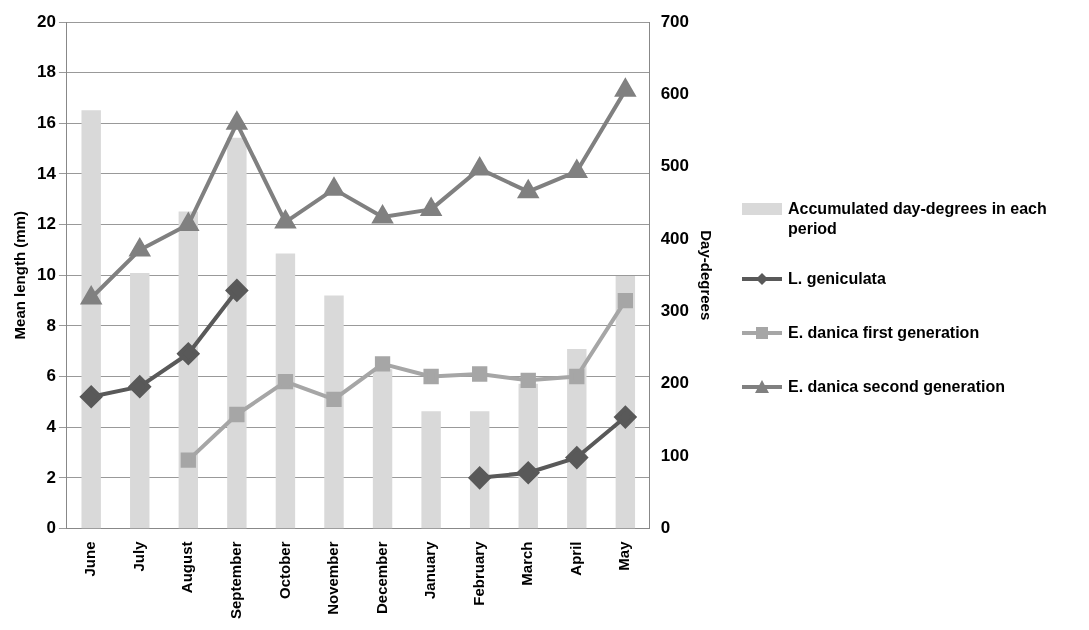  I want to click on y-tick-label: 12, so click(46, 224).